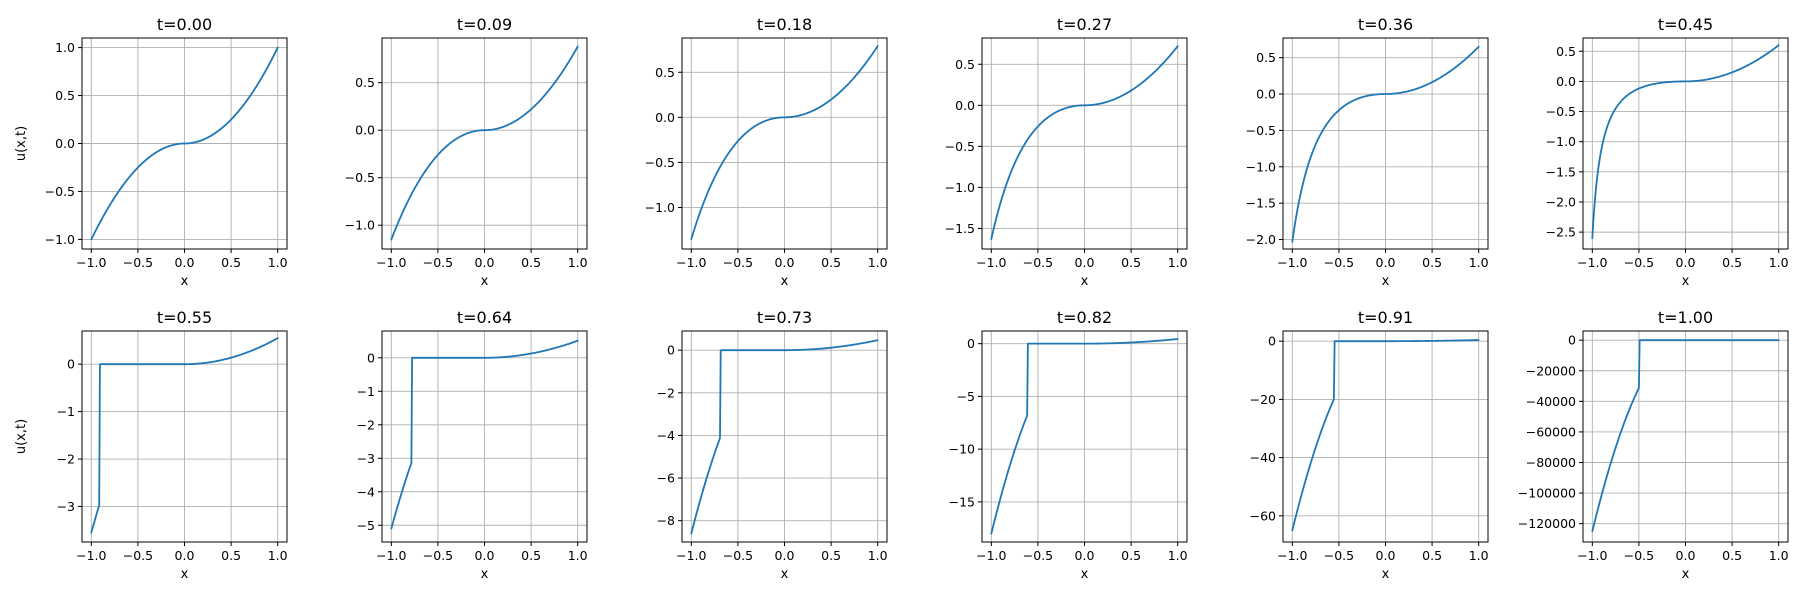  Describe the element at coordinates (666, 392) in the screenshot. I see `y-tick-label: −2` at that location.